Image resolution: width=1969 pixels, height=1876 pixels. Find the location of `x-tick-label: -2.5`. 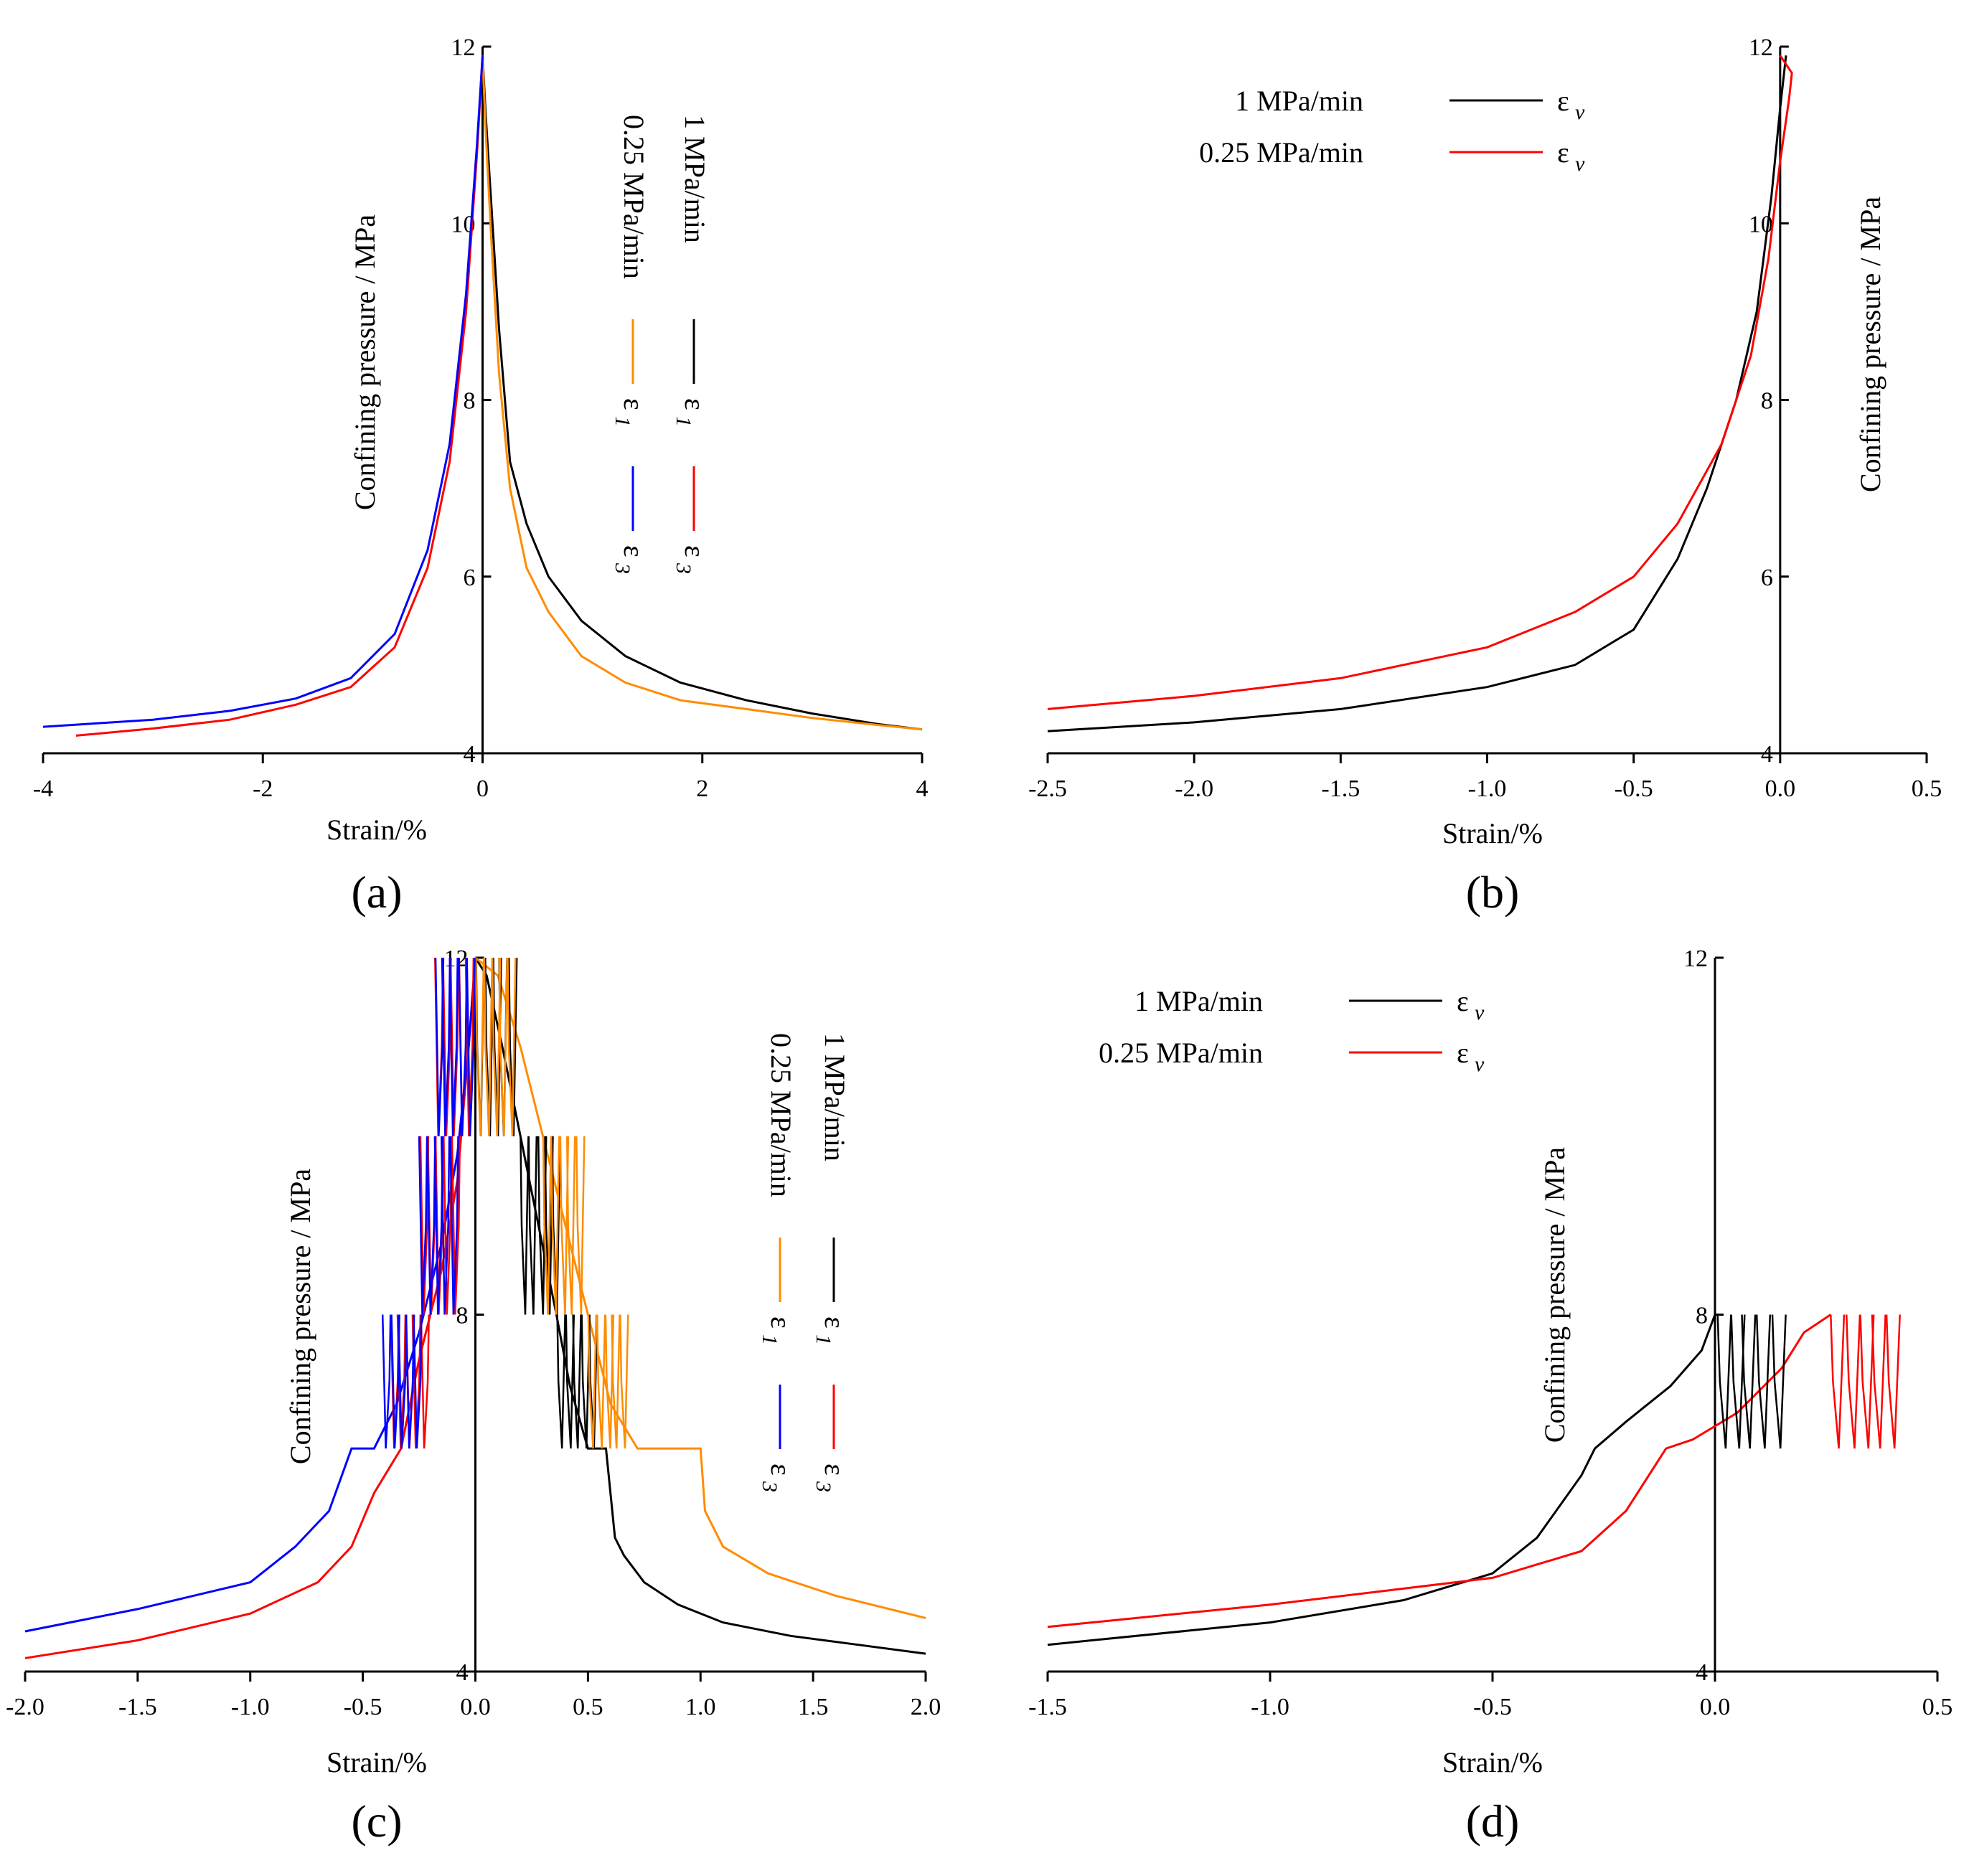

x-tick-label: -2.5 is located at coordinates (1047, 789).